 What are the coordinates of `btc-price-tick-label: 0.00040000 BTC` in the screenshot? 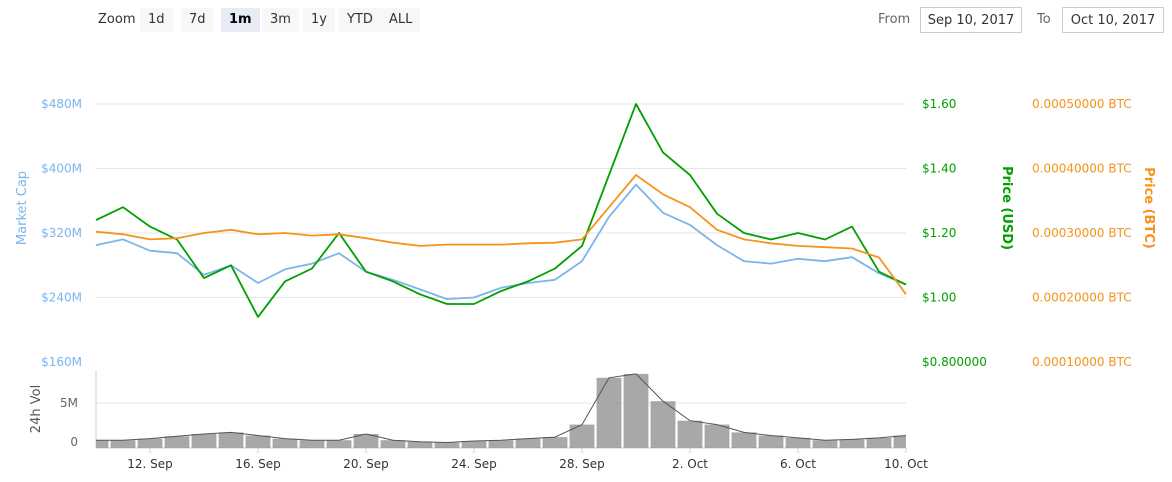 It's located at (1082, 169).